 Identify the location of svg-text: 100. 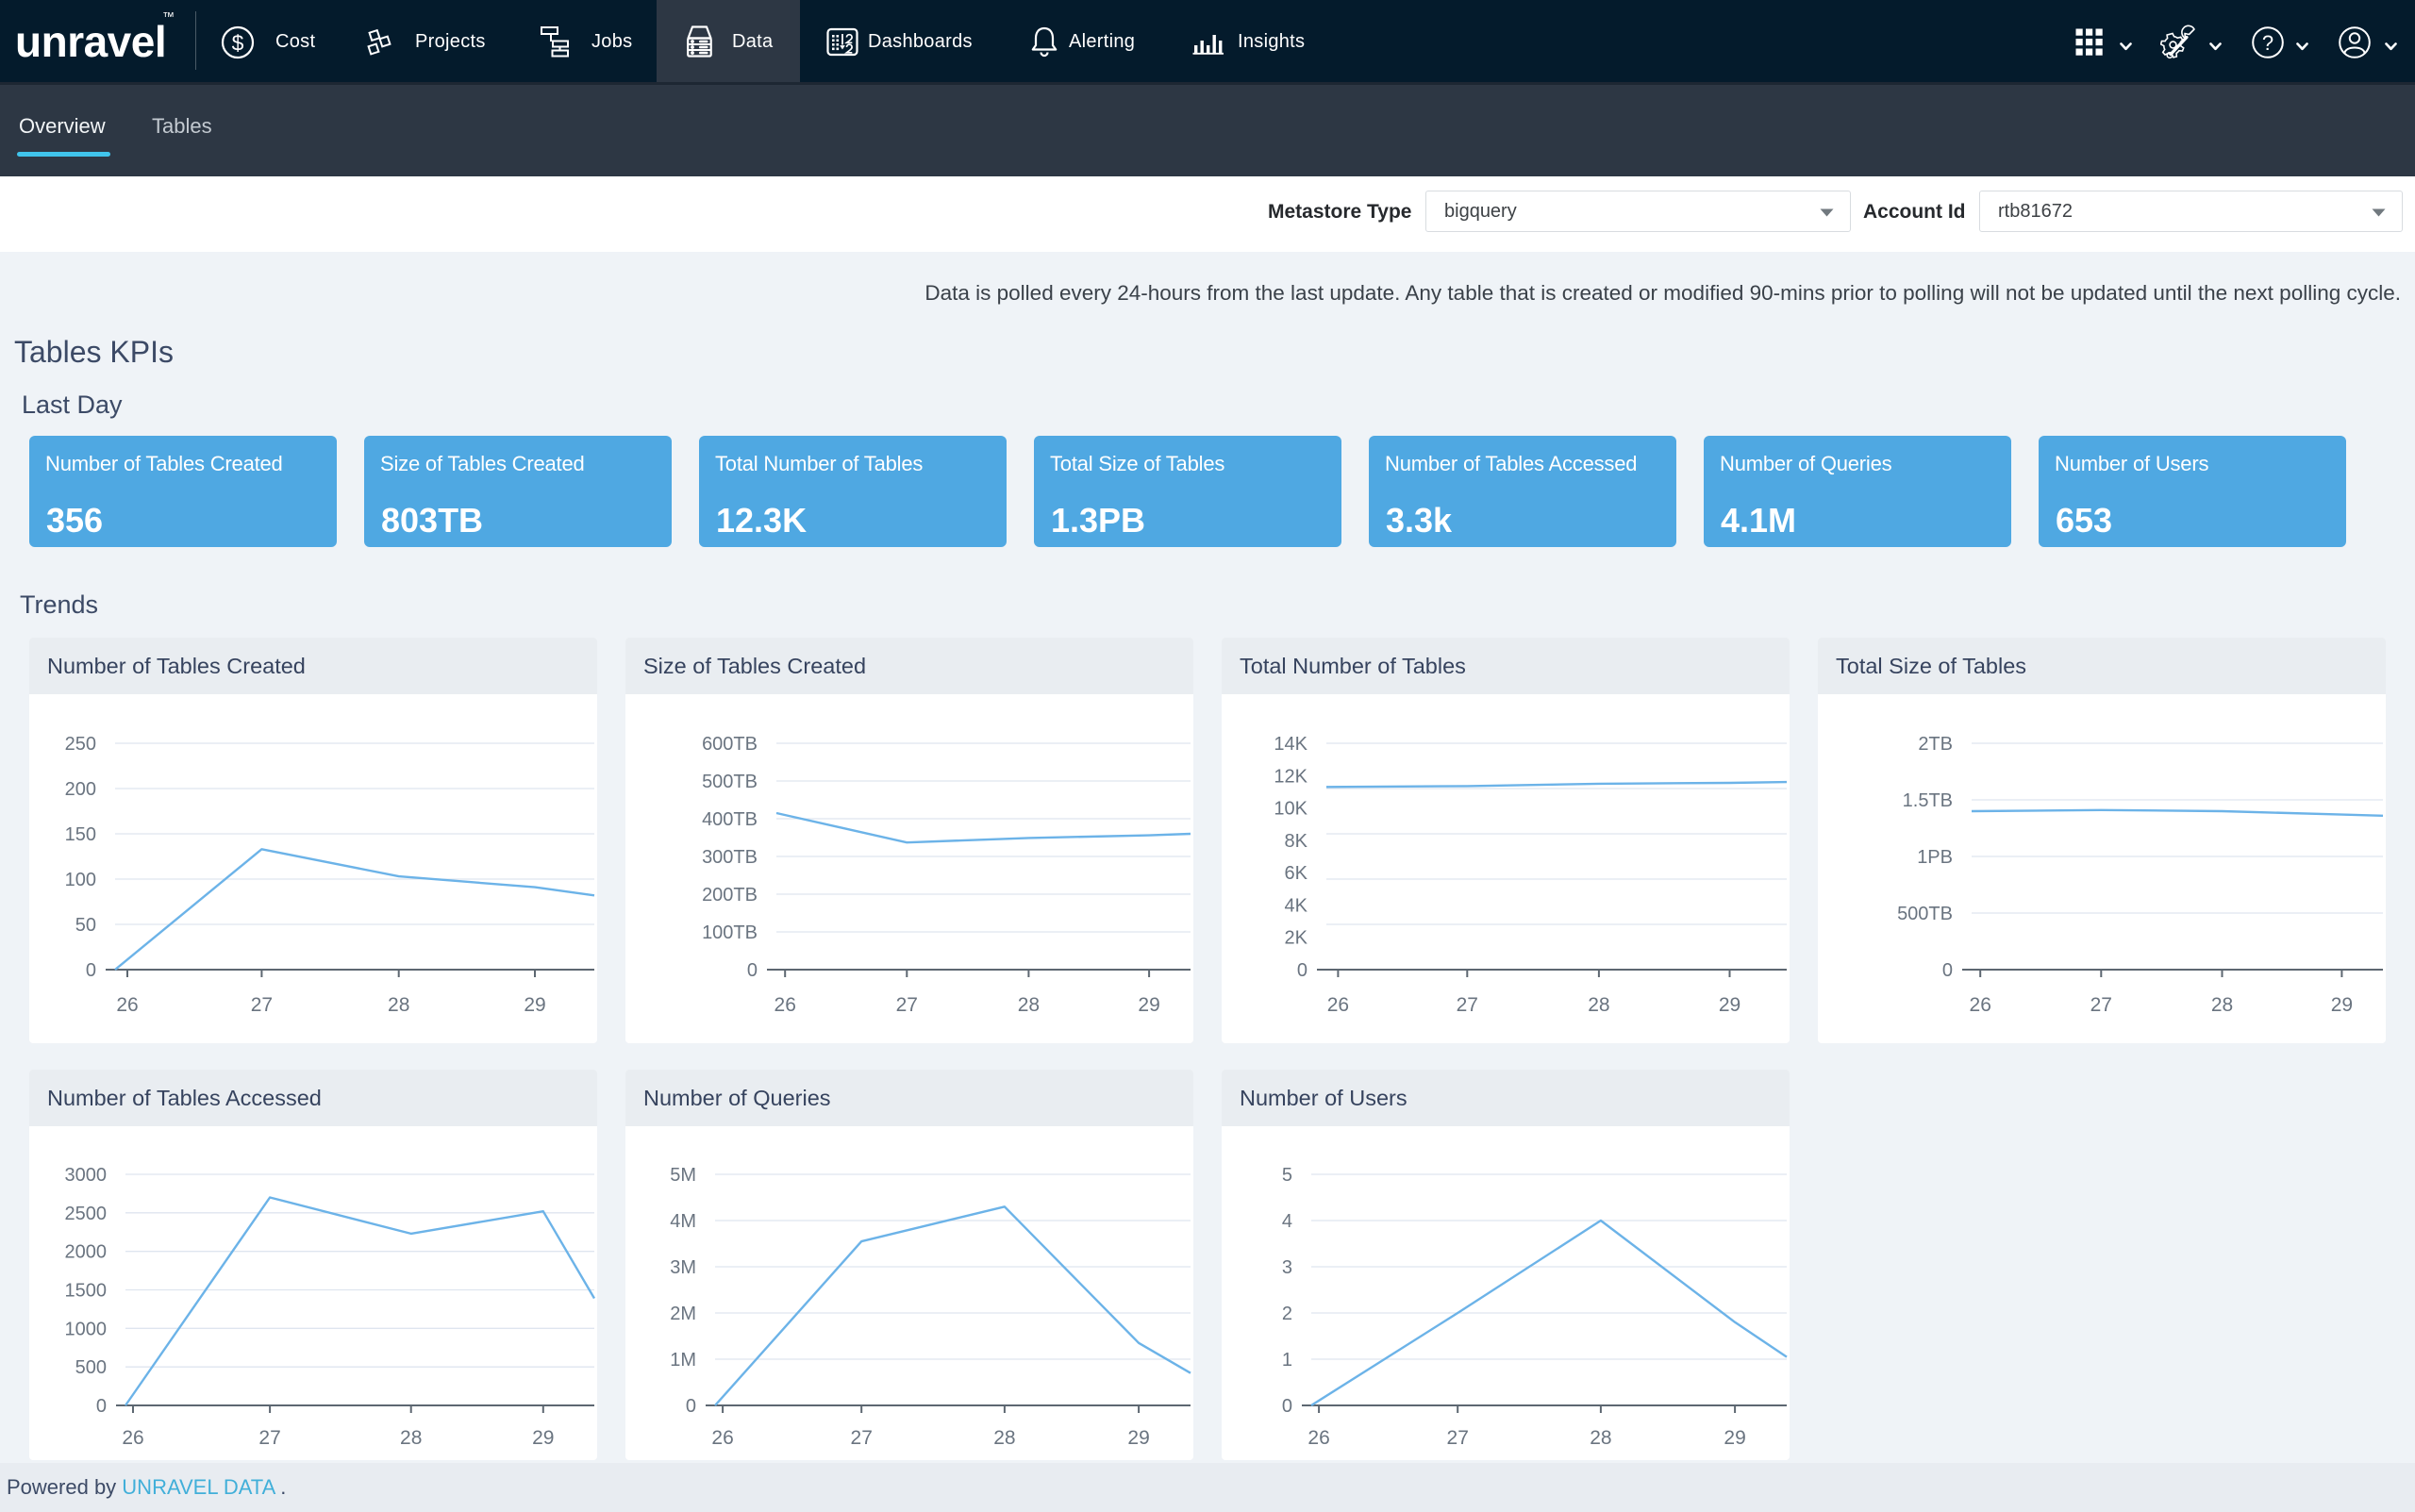
(81, 880).